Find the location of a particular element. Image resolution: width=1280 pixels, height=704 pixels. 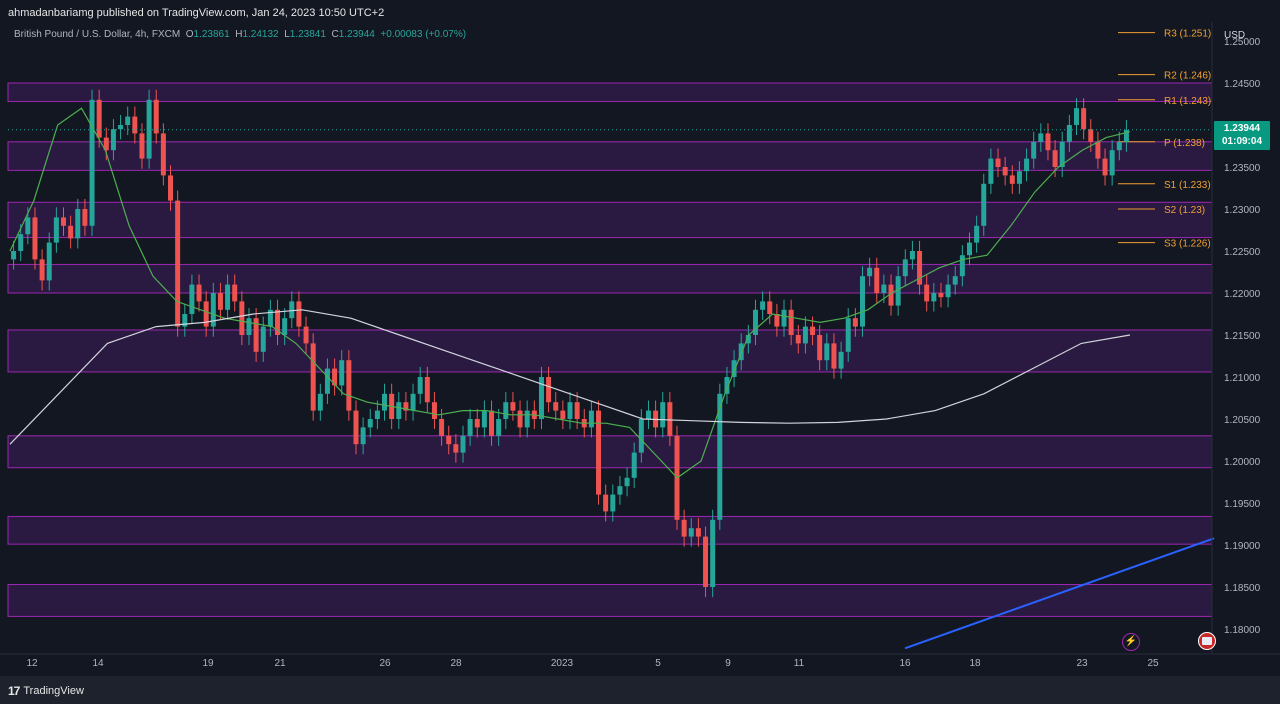

sr-zone is located at coordinates (610, 530).